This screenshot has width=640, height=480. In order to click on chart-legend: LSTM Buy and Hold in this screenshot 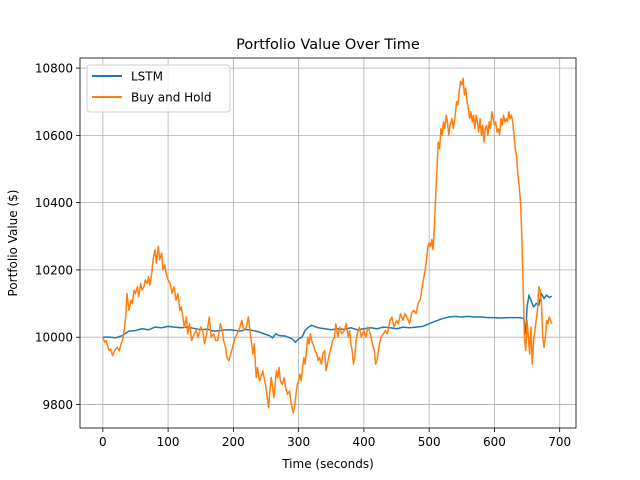, I will do `click(158, 88)`.